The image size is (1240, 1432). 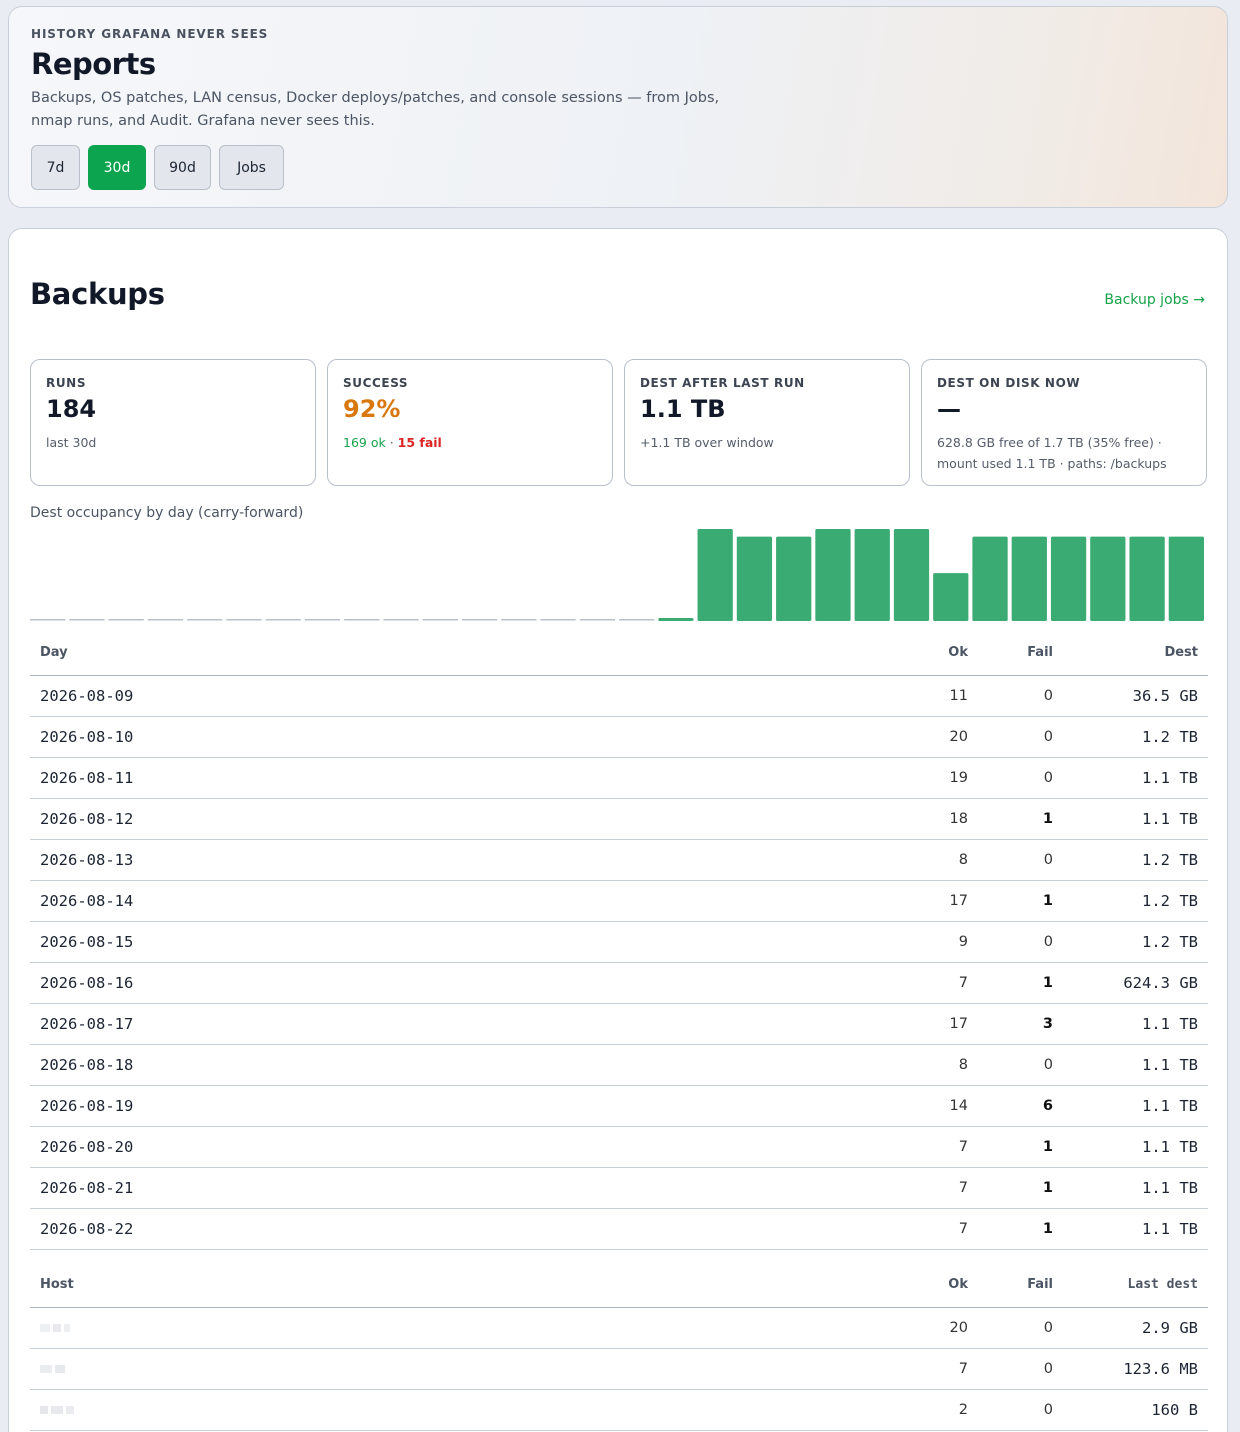 What do you see at coordinates (459, 1229) in the screenshot?
I see `day-cell: 2026-08-22` at bounding box center [459, 1229].